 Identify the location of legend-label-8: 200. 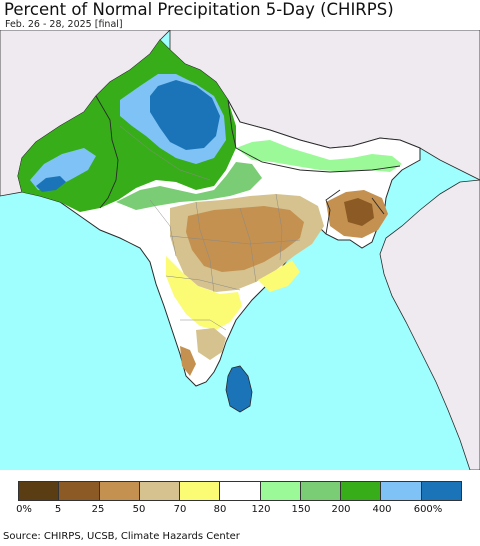
(341, 509).